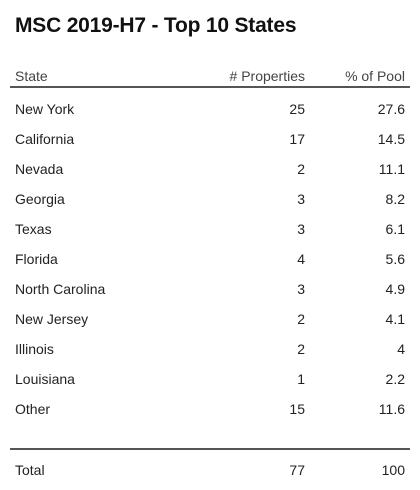  I want to click on cell-properties: 17, so click(297, 139).